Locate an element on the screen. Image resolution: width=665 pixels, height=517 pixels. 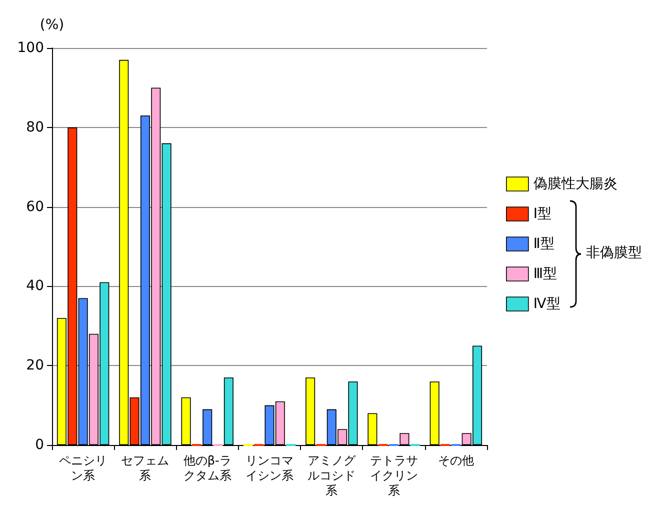
legend-label: Ⅱ型 is located at coordinates (543, 244).